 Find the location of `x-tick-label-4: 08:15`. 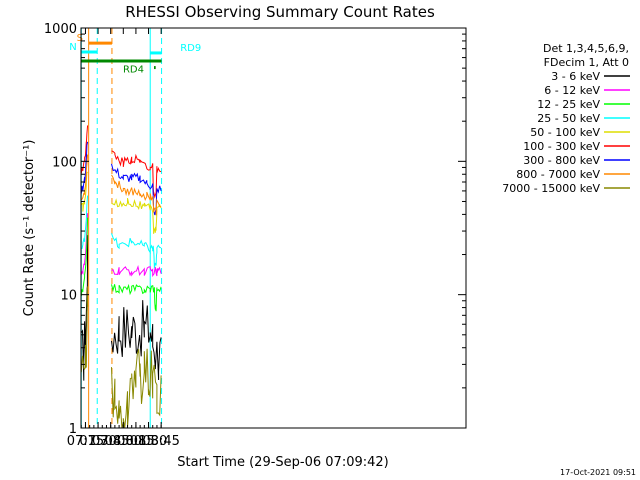

x-tick-label-4: 08:15 is located at coordinates (135, 441).